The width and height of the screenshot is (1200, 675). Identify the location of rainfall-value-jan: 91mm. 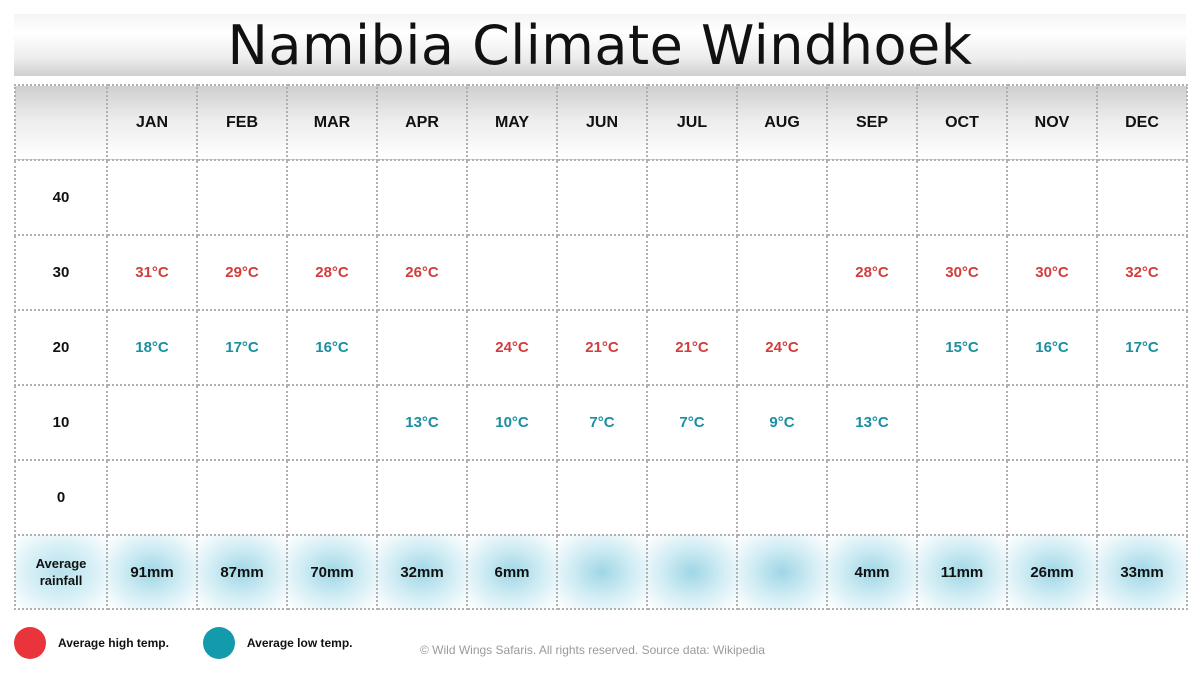
(152, 572).